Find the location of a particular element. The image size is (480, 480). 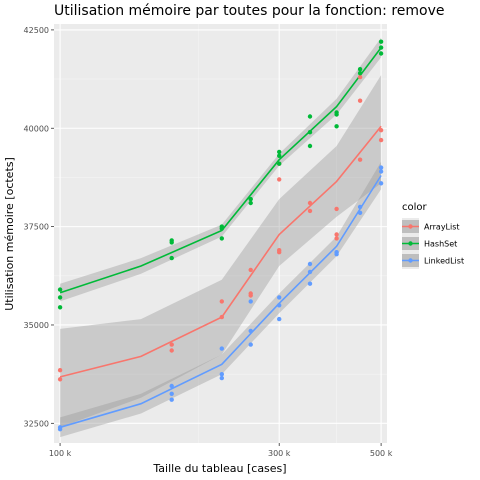

x-tick-label: 100 k is located at coordinates (60, 453).